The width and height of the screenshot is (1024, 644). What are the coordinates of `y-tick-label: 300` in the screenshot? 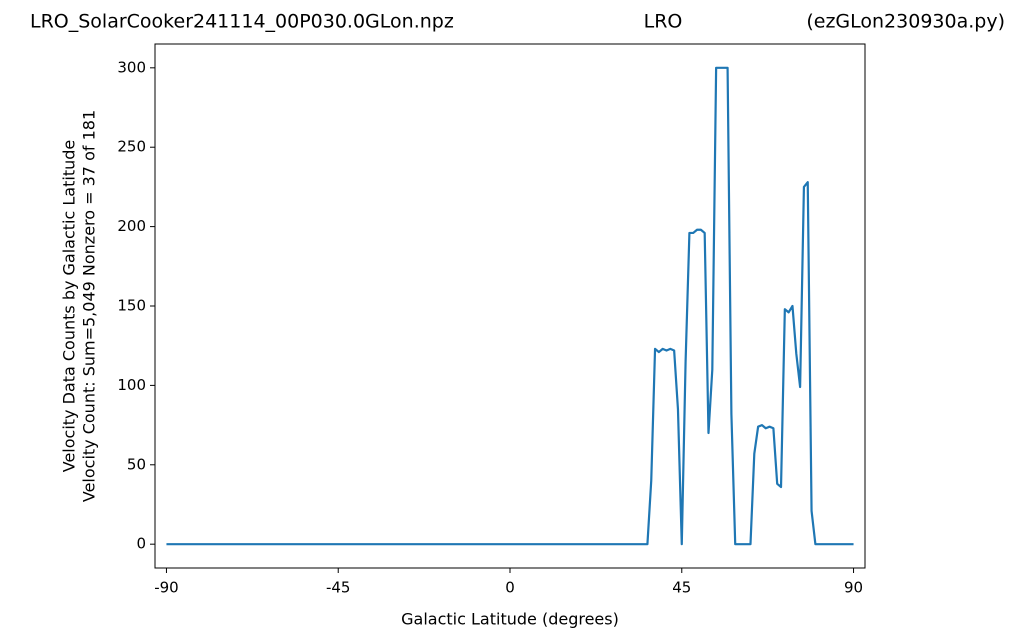 It's located at (131, 67).